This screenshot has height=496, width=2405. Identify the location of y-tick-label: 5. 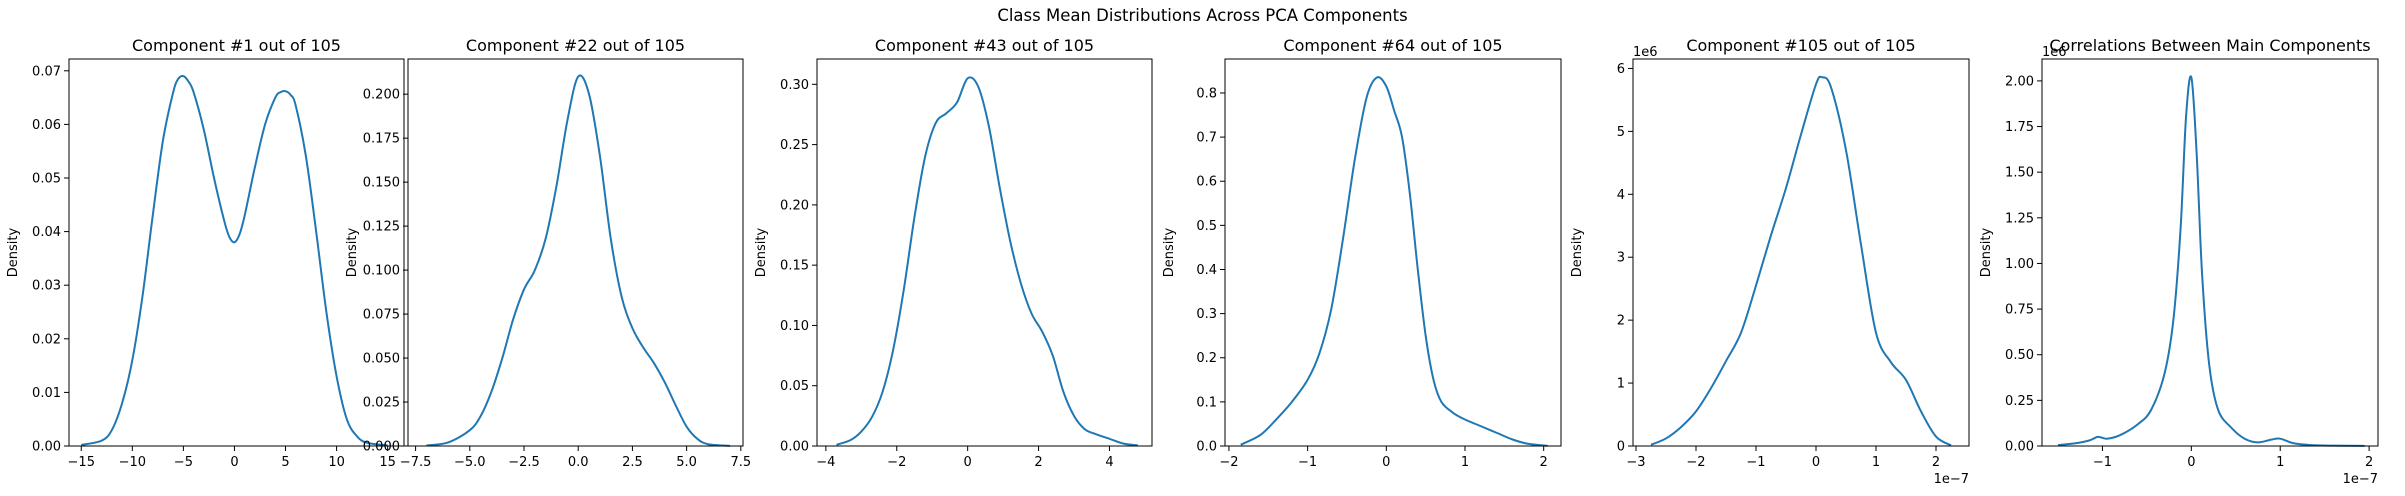
(1621, 132).